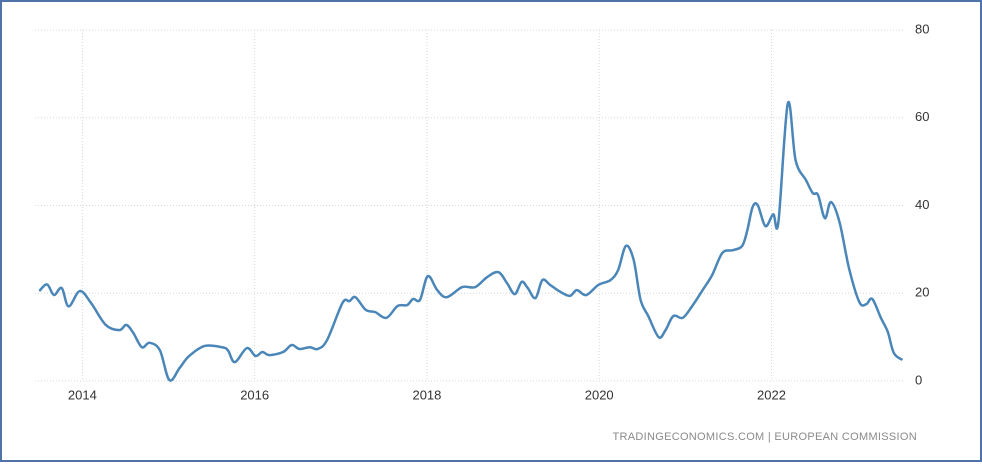 The height and width of the screenshot is (467, 982). I want to click on y-tick-label: 0, so click(918, 379).